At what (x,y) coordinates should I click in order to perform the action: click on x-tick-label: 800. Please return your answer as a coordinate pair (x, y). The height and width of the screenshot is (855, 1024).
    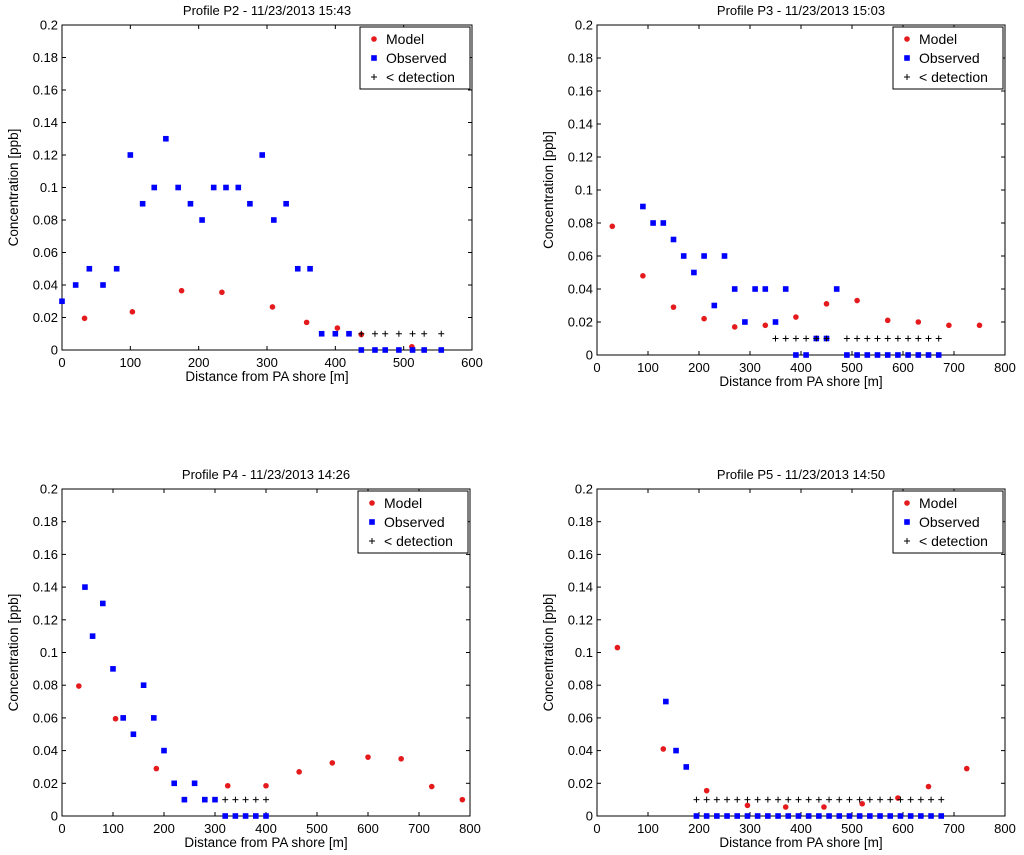
    Looking at the image, I should click on (1005, 828).